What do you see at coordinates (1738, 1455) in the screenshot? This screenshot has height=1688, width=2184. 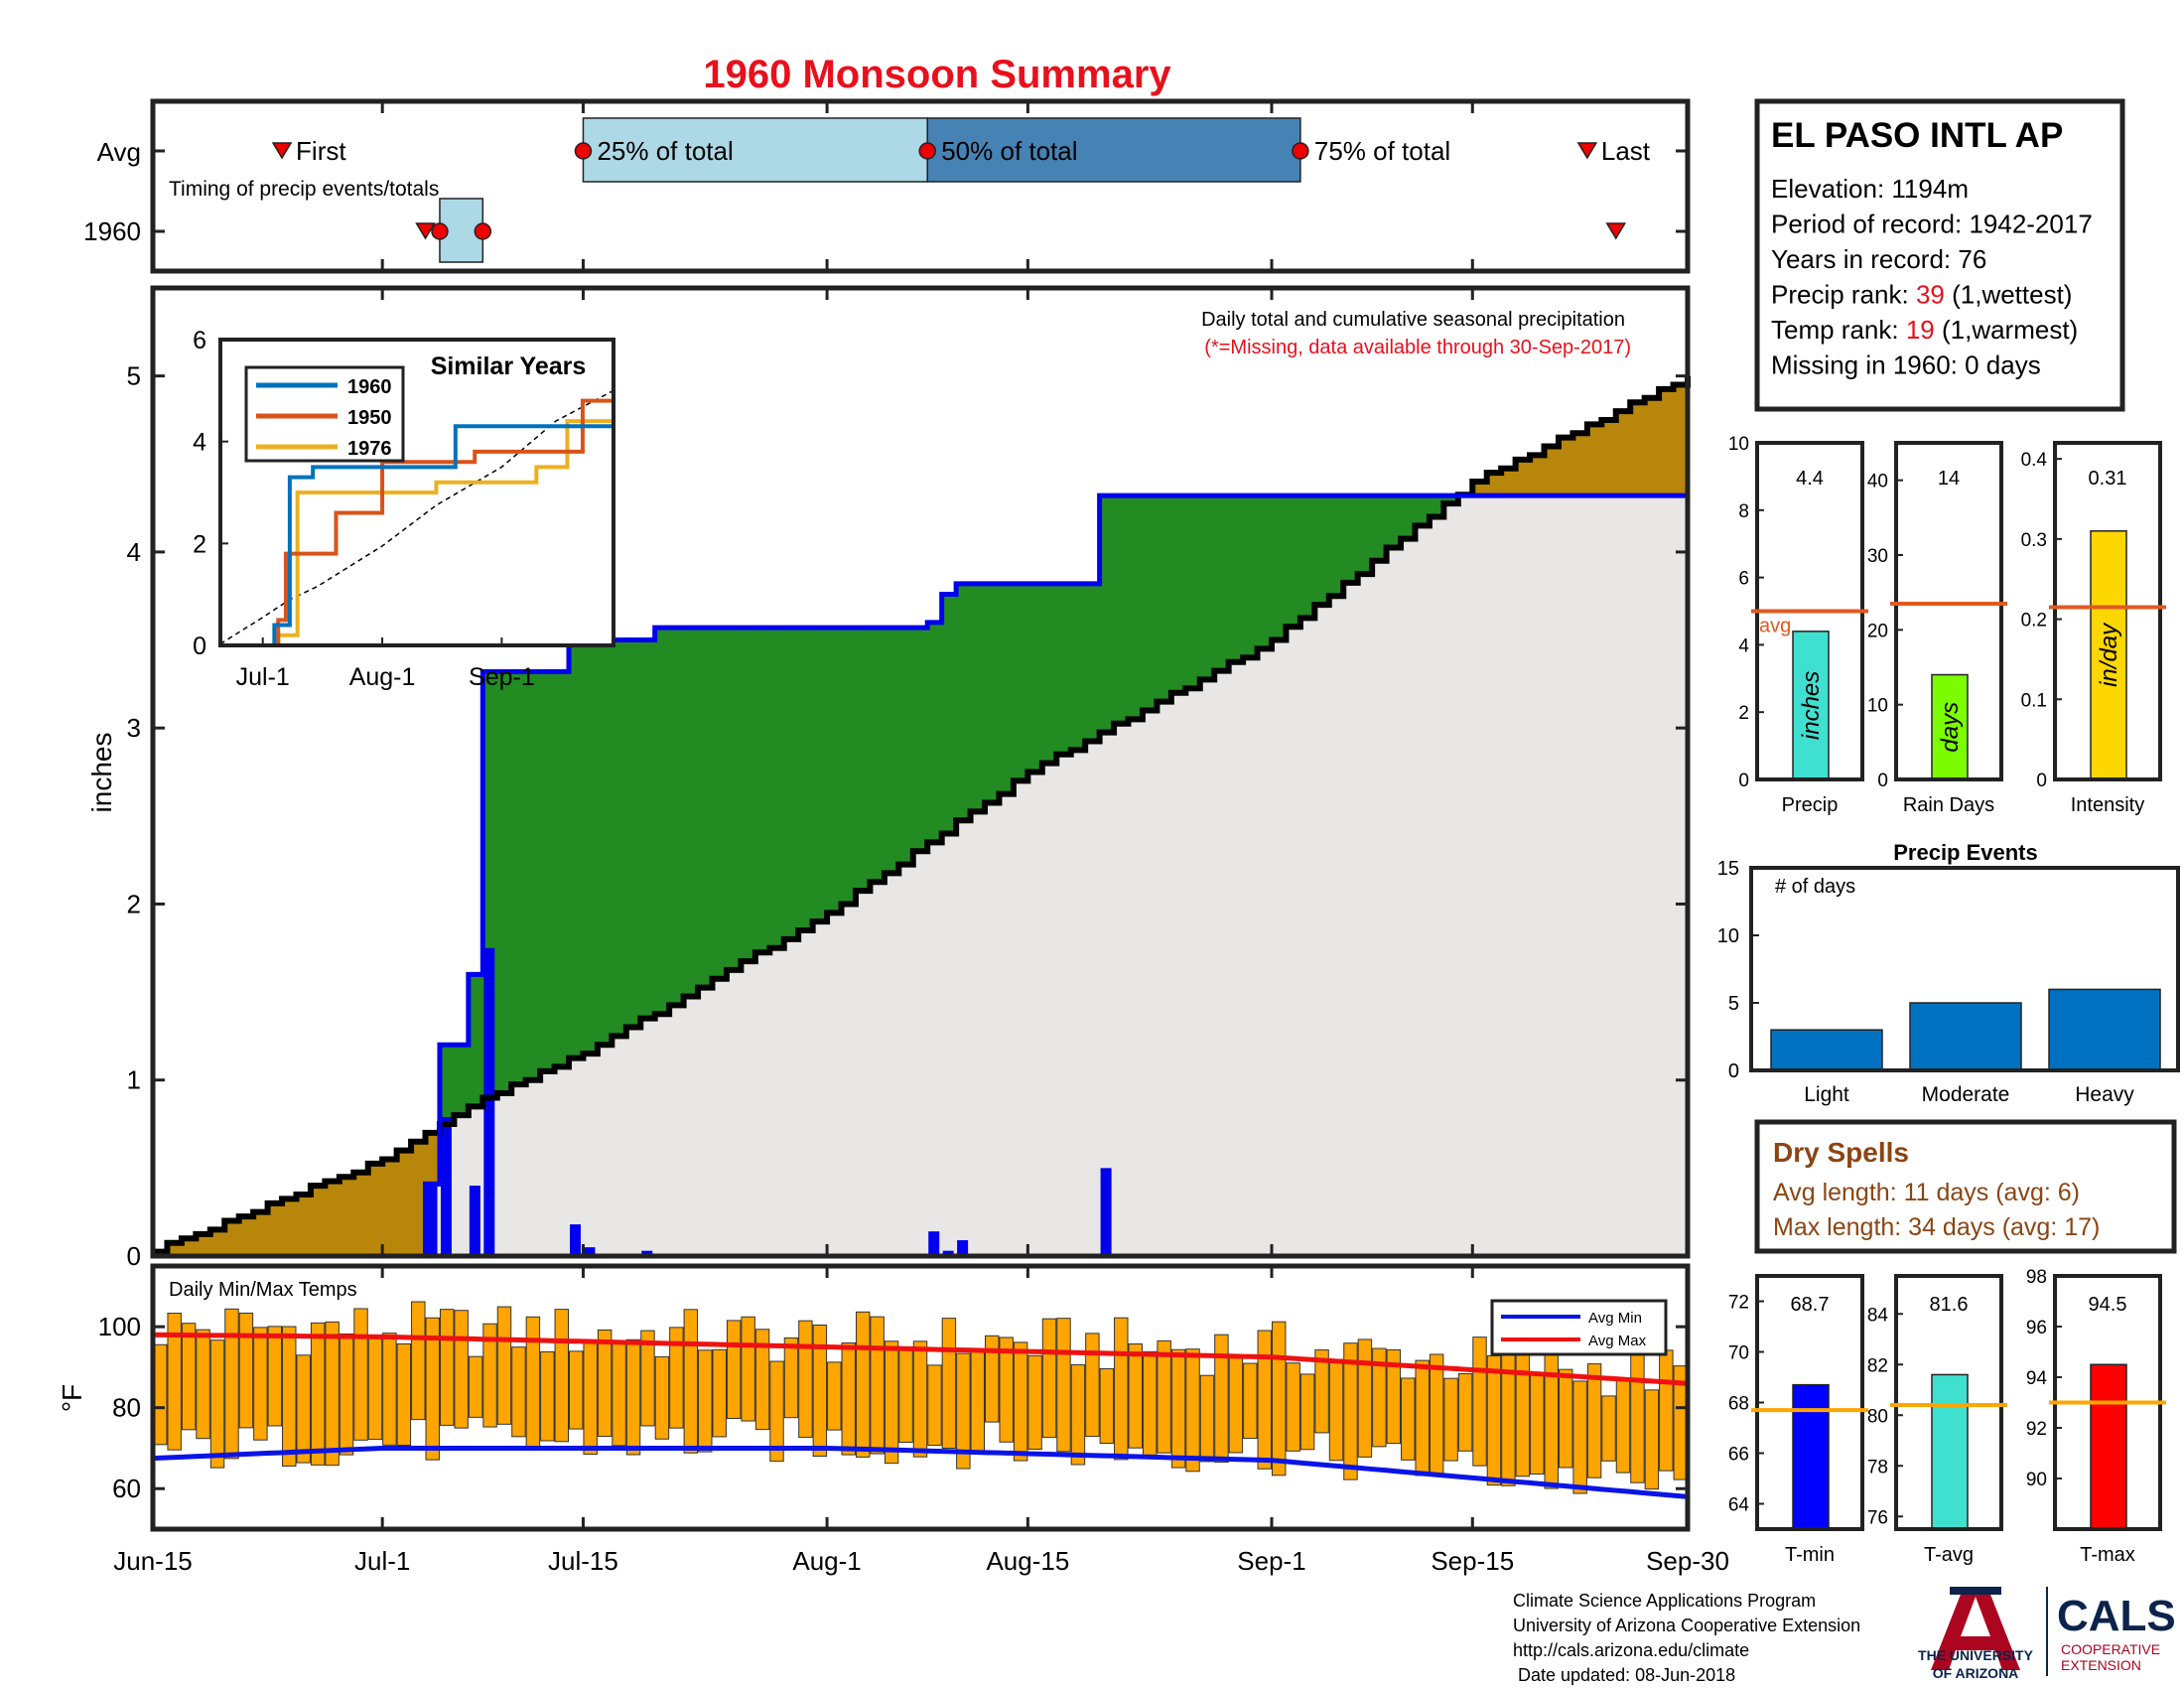 I see `temp-bar-y-tick: 66` at bounding box center [1738, 1455].